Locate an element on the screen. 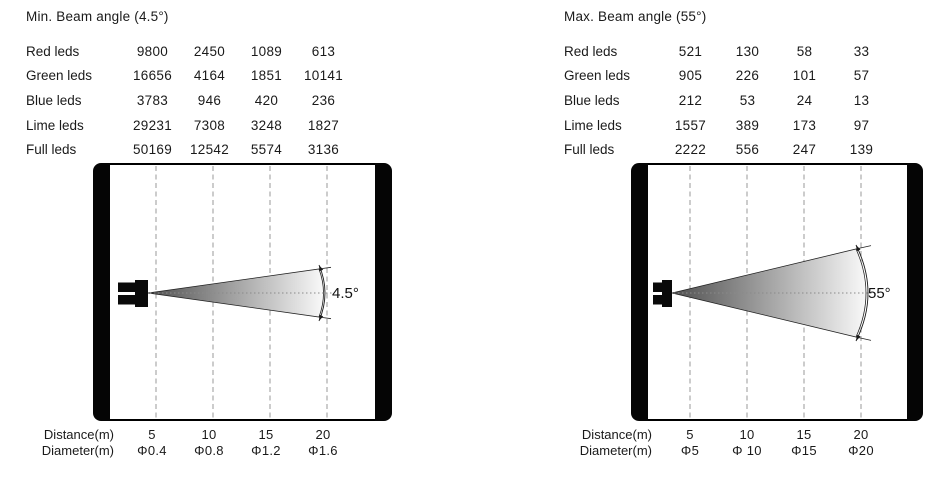 This screenshot has width=950, height=477. panel-title: Max. Beam angle (55°) is located at coordinates (635, 16).